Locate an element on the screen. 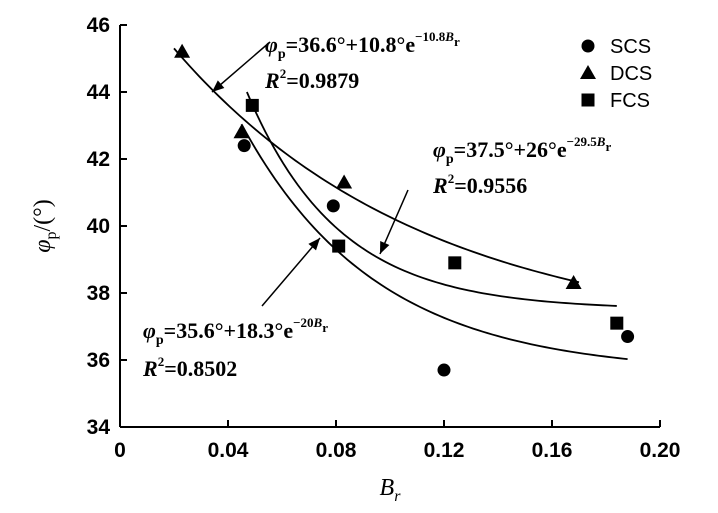 This screenshot has height=513, width=718. y-tick-label: 40 is located at coordinates (98, 226).